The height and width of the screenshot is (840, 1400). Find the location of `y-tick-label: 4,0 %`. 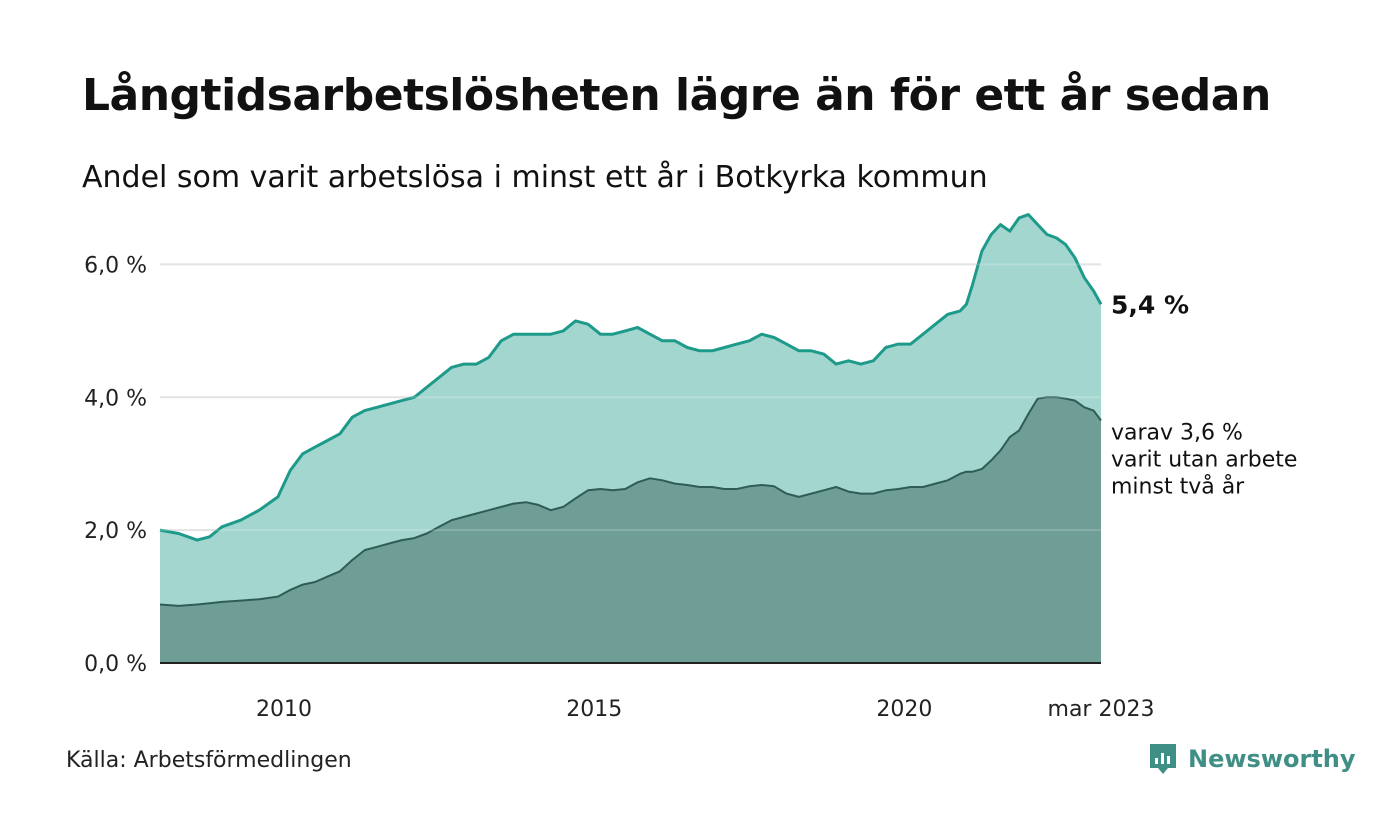

y-tick-label: 4,0 % is located at coordinates (115, 398).